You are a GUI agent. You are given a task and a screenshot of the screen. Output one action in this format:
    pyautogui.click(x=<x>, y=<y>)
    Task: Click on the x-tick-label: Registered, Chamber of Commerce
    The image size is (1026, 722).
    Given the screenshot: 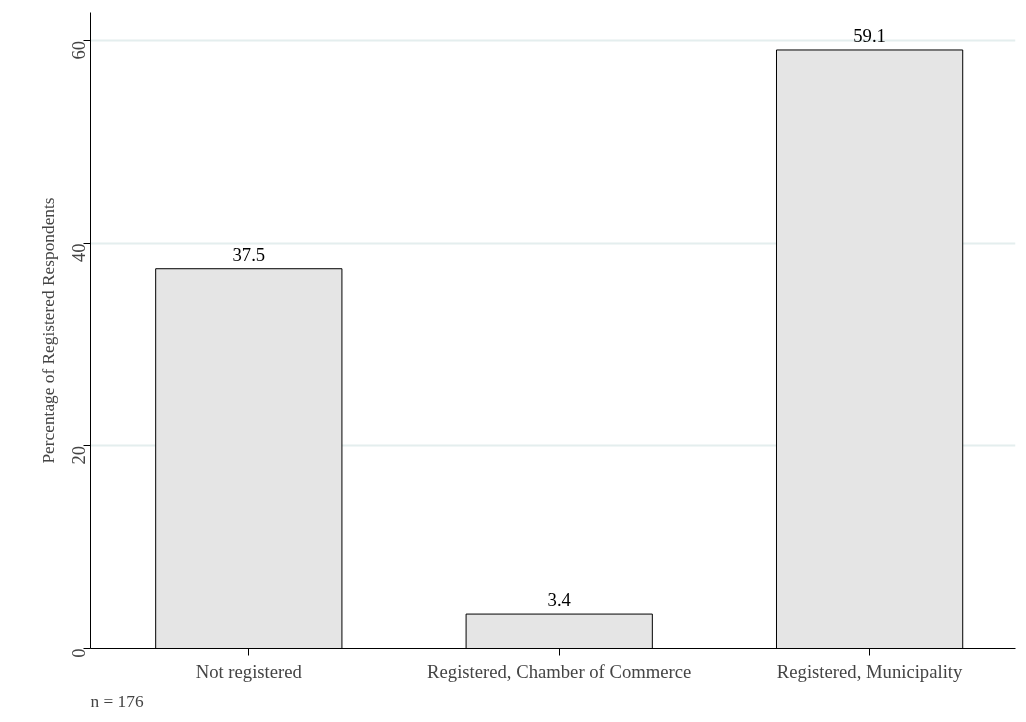 What is the action you would take?
    pyautogui.click(x=559, y=671)
    